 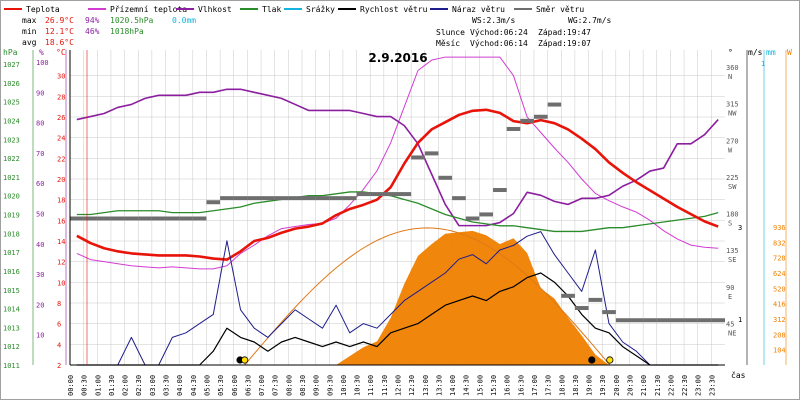 What do you see at coordinates (40, 215) in the screenshot?
I see `hum-tick-label: 50` at bounding box center [40, 215].